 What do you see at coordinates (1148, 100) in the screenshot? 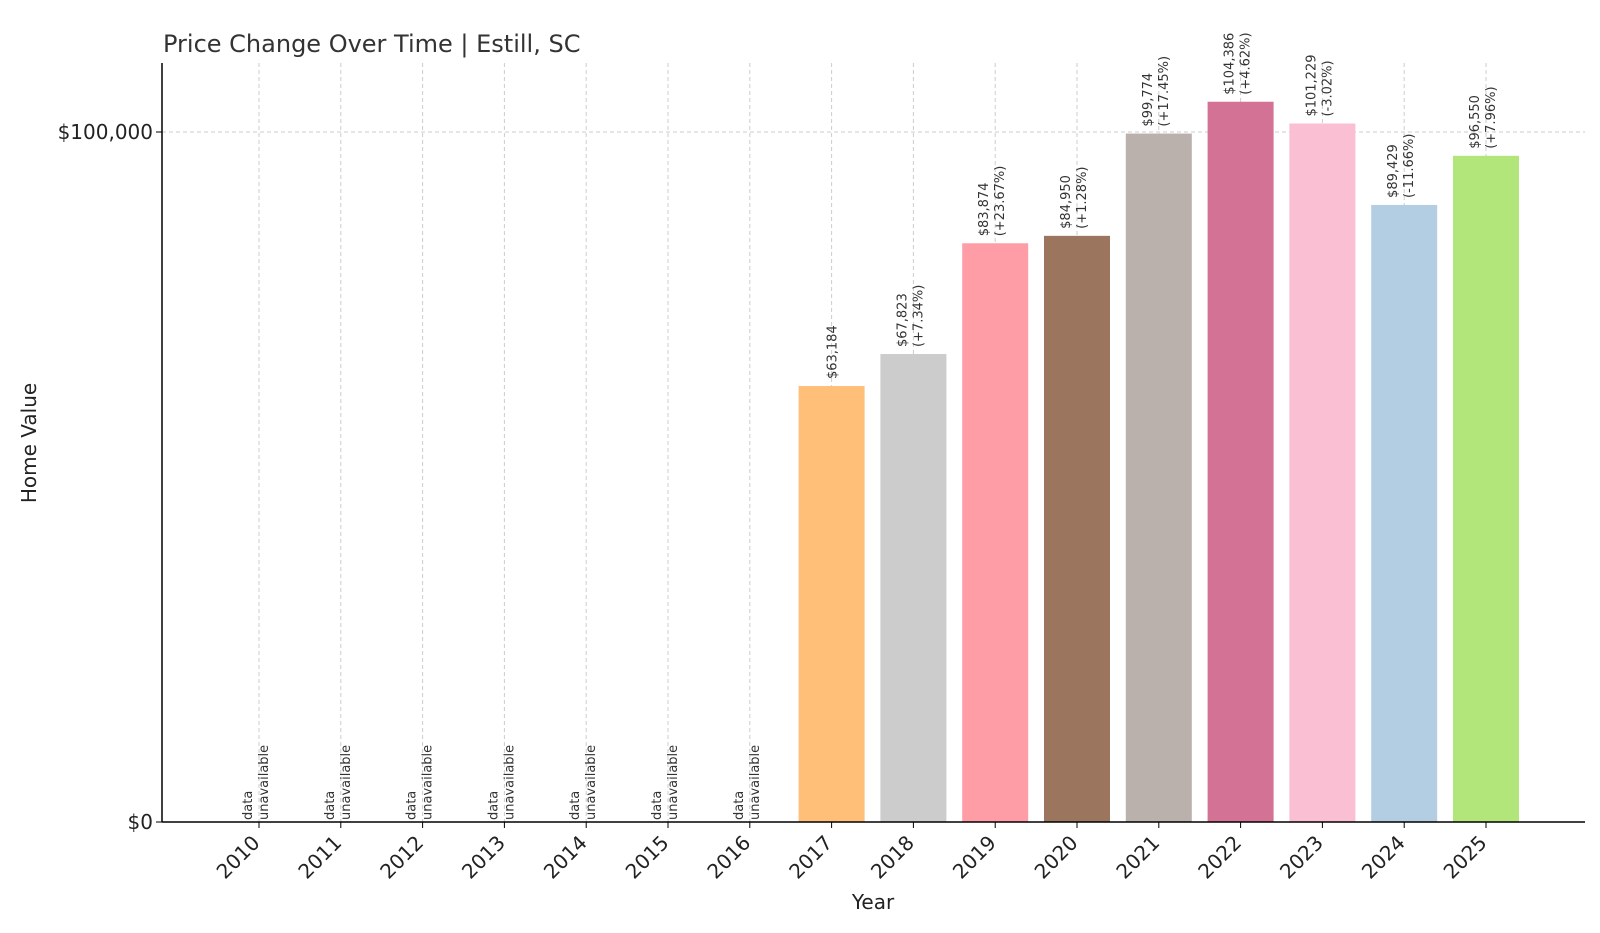
I see `value-text: $99,774` at bounding box center [1148, 100].